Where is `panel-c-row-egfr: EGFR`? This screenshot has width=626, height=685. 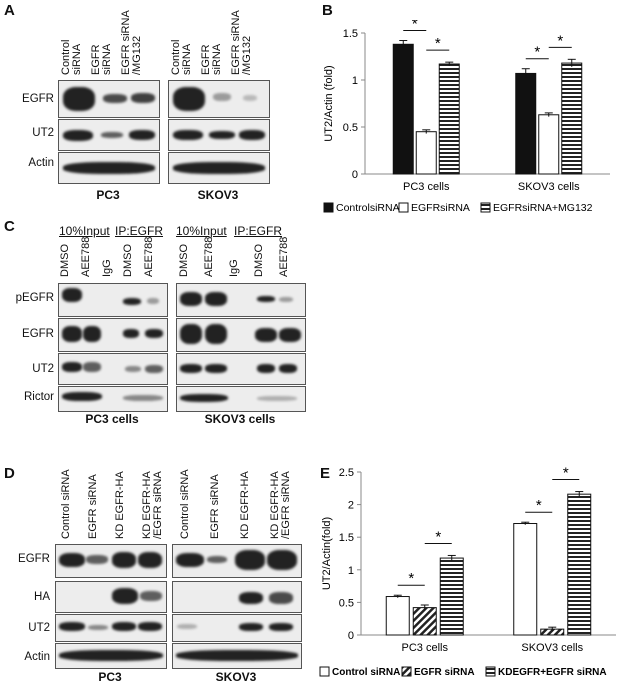 panel-c-row-egfr: EGFR is located at coordinates (38, 334).